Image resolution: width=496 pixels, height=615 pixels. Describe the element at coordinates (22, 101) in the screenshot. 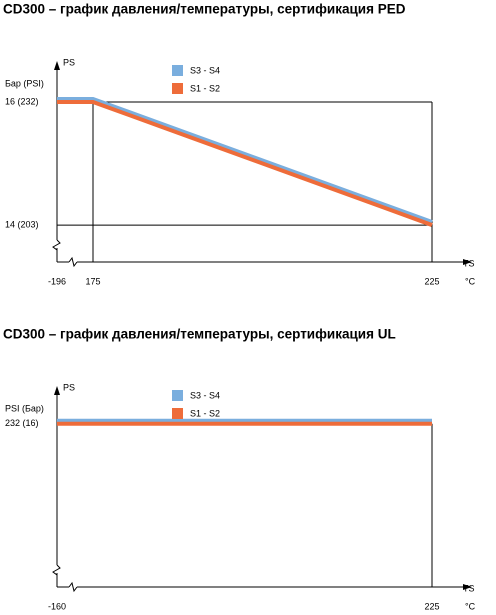

I see `y-tick-label: 16 (232)` at that location.